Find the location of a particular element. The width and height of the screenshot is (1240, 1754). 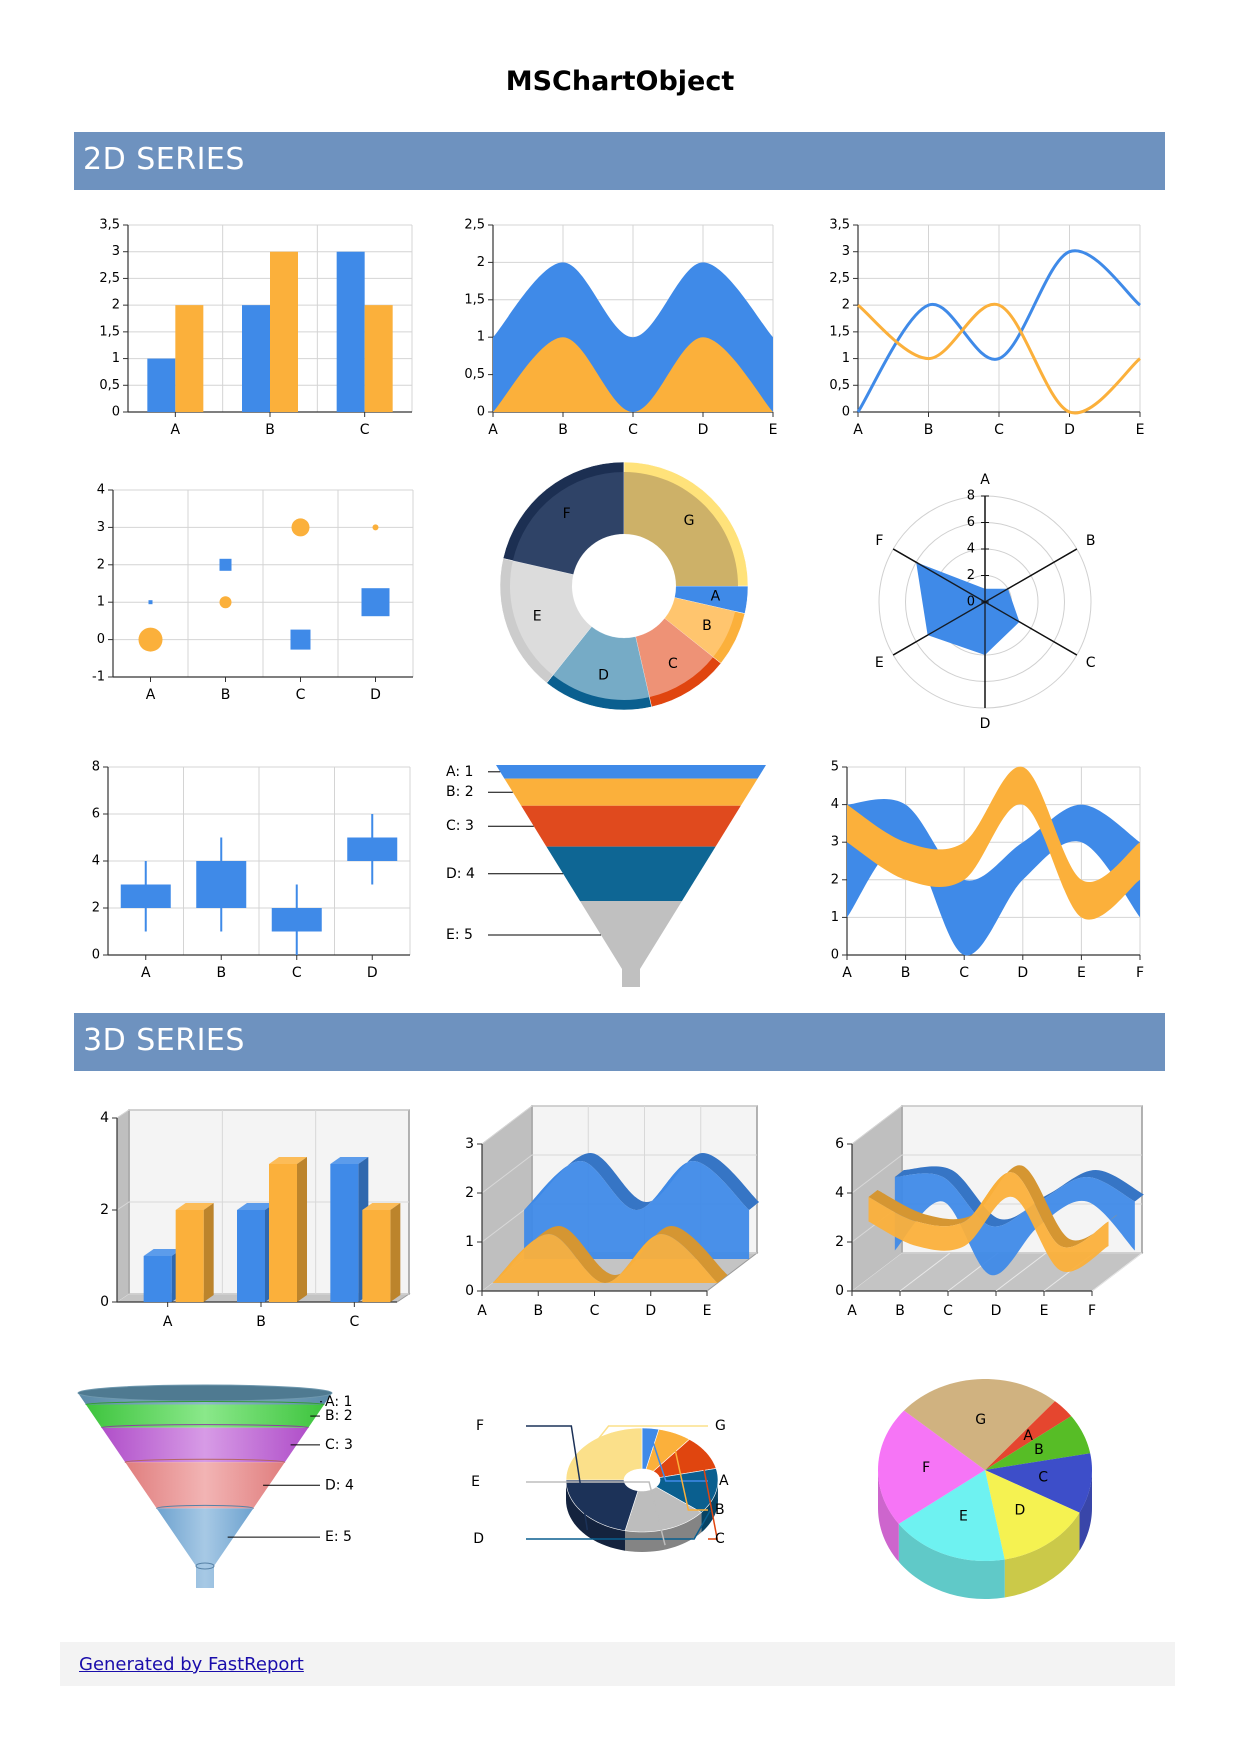

slice-label: B is located at coordinates (707, 626).